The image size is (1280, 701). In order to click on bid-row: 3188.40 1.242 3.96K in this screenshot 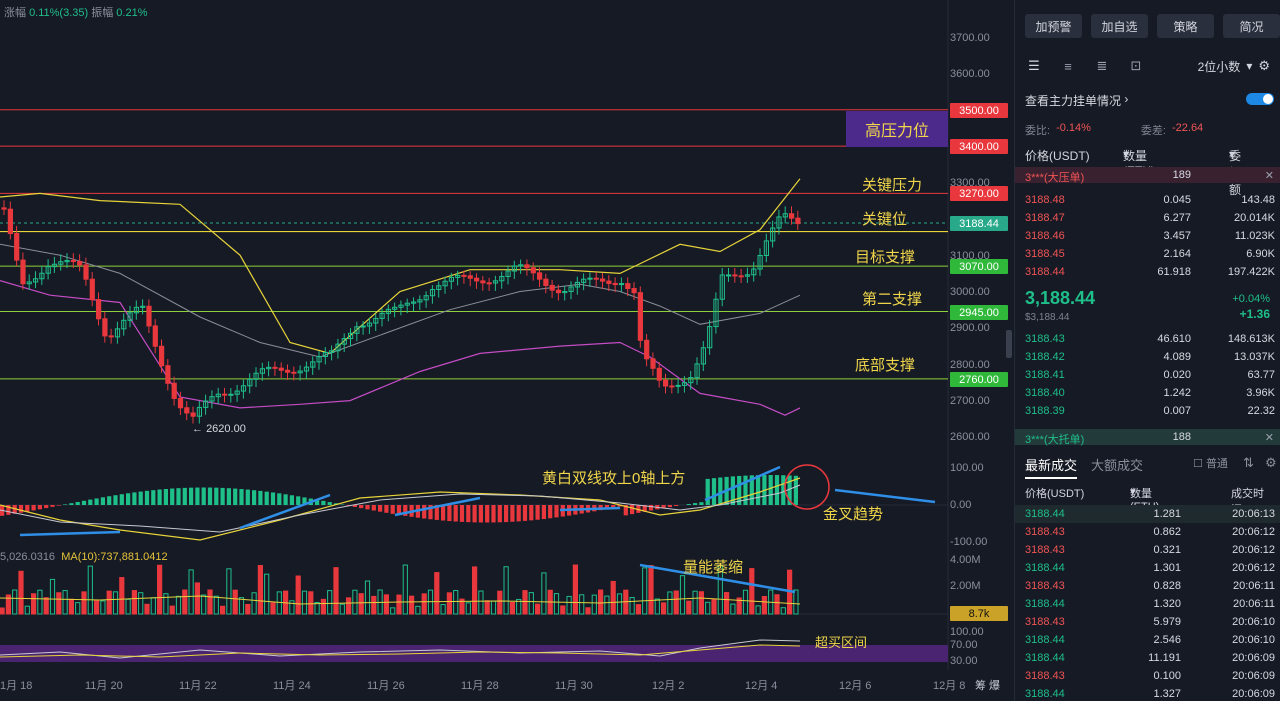, I will do `click(1147, 393)`.